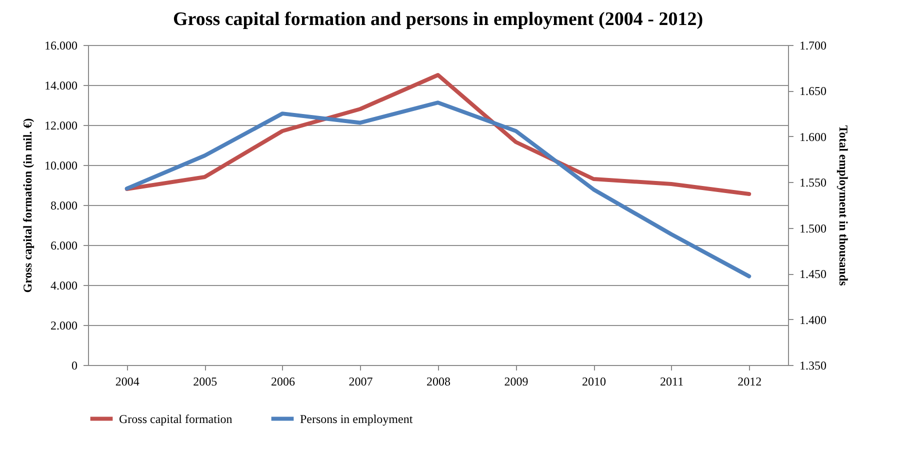  I want to click on x-tick-label: 2004, so click(127, 381).